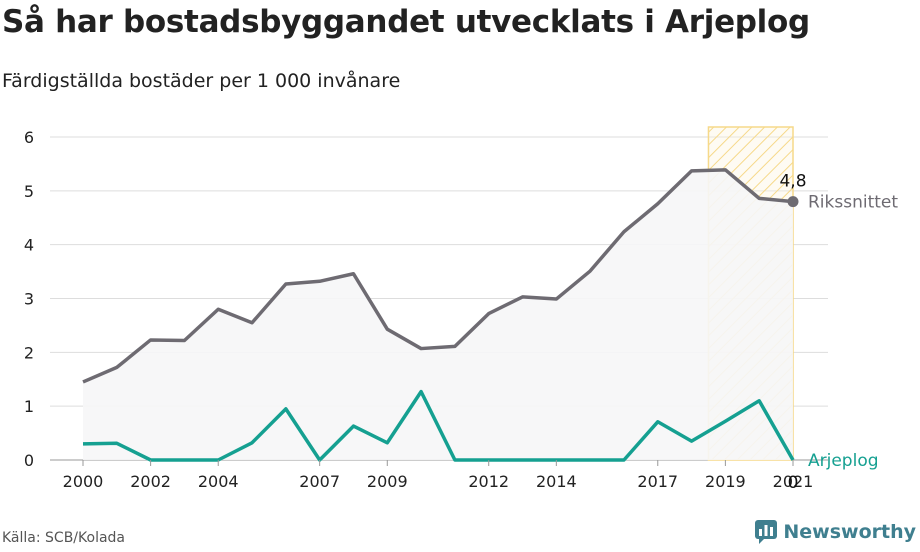 The width and height of the screenshot is (920, 552). Describe the element at coordinates (438, 475) in the screenshot. I see `x-axis: 2000 2002 2004 2007 2009 2012 2014 2017 2019 2021` at that location.